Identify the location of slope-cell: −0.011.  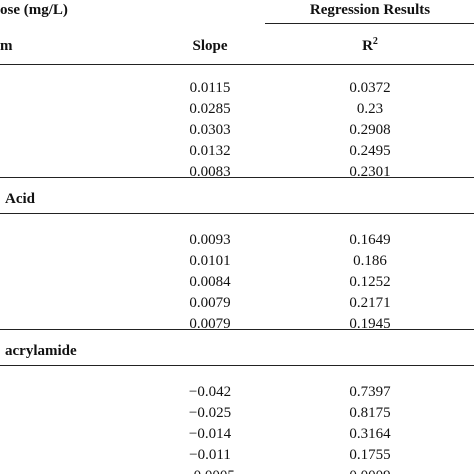
(210, 455).